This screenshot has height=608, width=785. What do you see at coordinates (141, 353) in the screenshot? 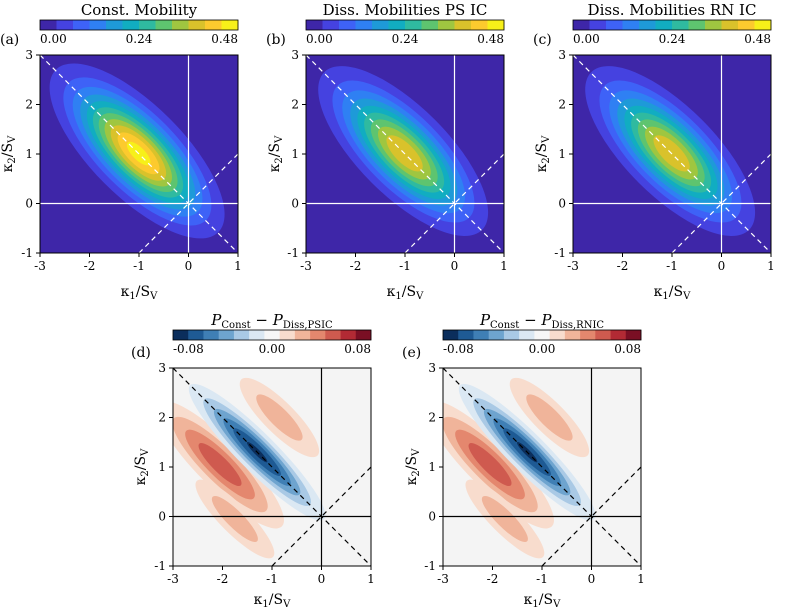
I see `panel-d-label: (d)` at bounding box center [141, 353].